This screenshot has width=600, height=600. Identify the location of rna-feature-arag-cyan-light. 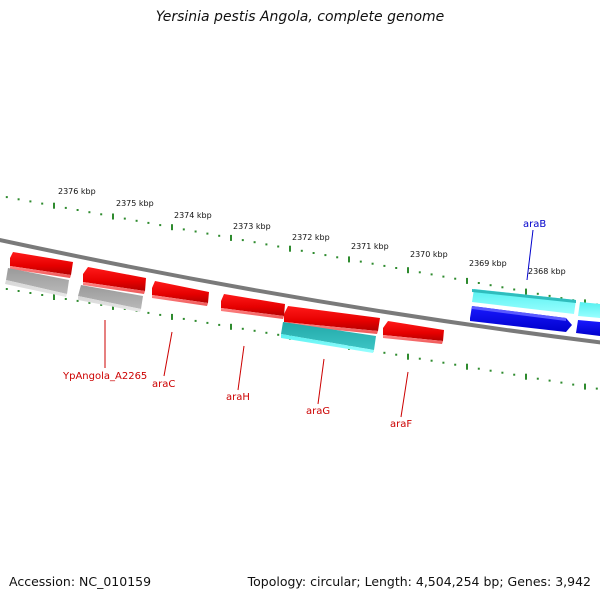
(327, 343).